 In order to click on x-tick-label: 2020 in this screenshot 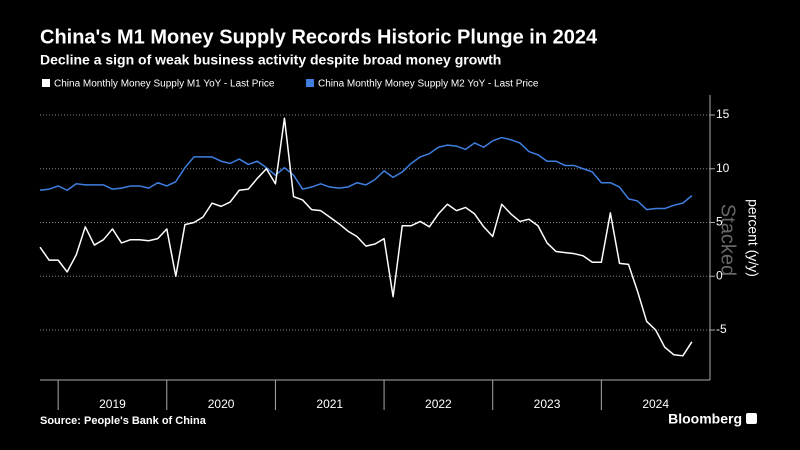, I will do `click(221, 404)`.